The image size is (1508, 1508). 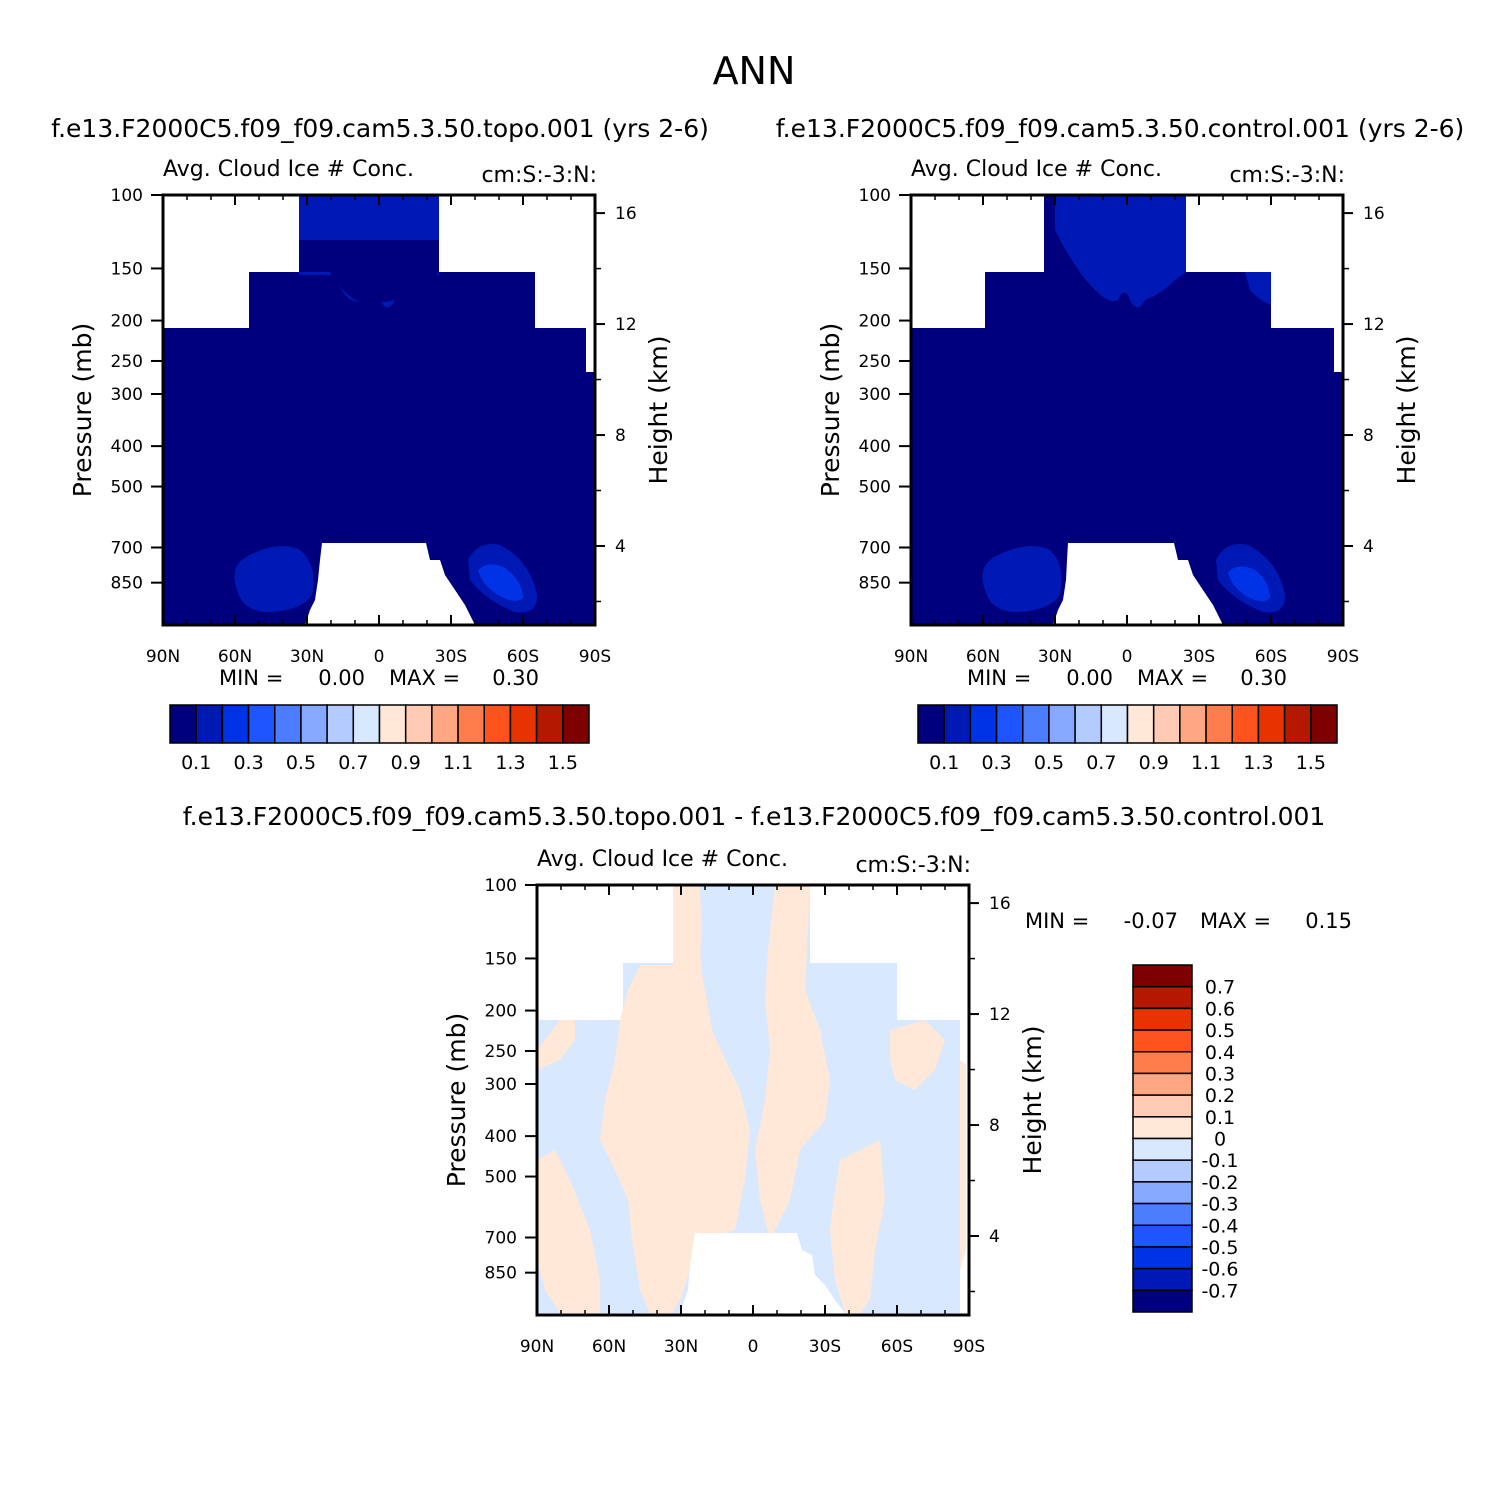 I want to click on colorbar: 0.1 0.3 0.5 0.7 0.9 1.1 1.3 1.5, so click(x=1127, y=739).